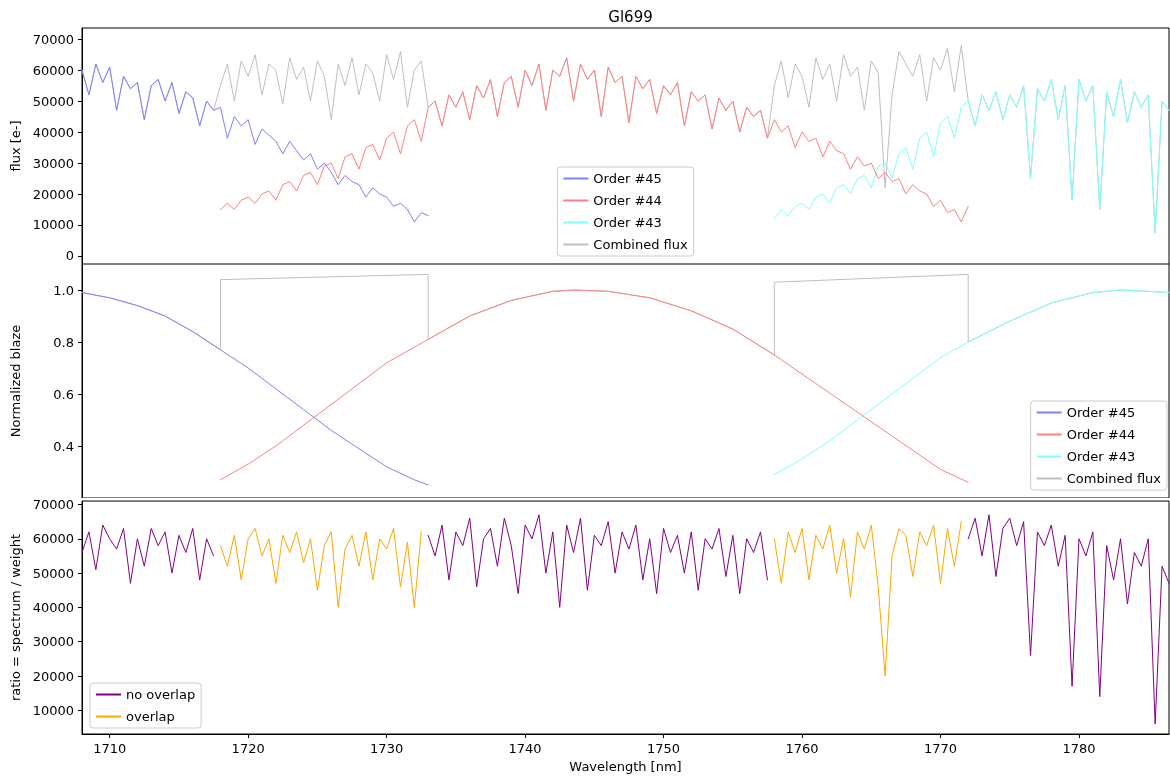 The height and width of the screenshot is (778, 1170). I want to click on y-axis-title: flux [e-], so click(15, 146).